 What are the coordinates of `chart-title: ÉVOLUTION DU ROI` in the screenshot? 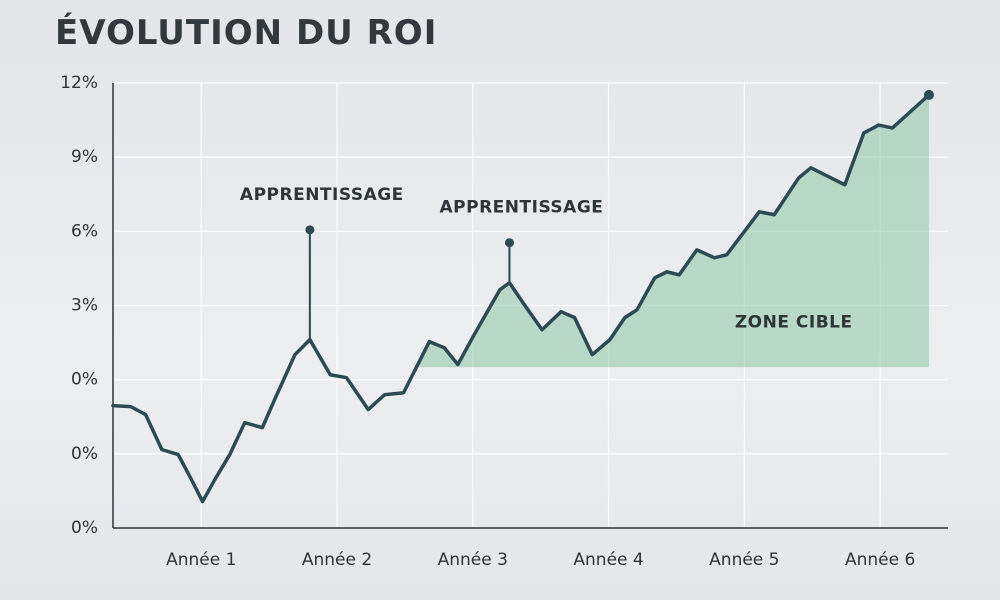 It's located at (246, 32).